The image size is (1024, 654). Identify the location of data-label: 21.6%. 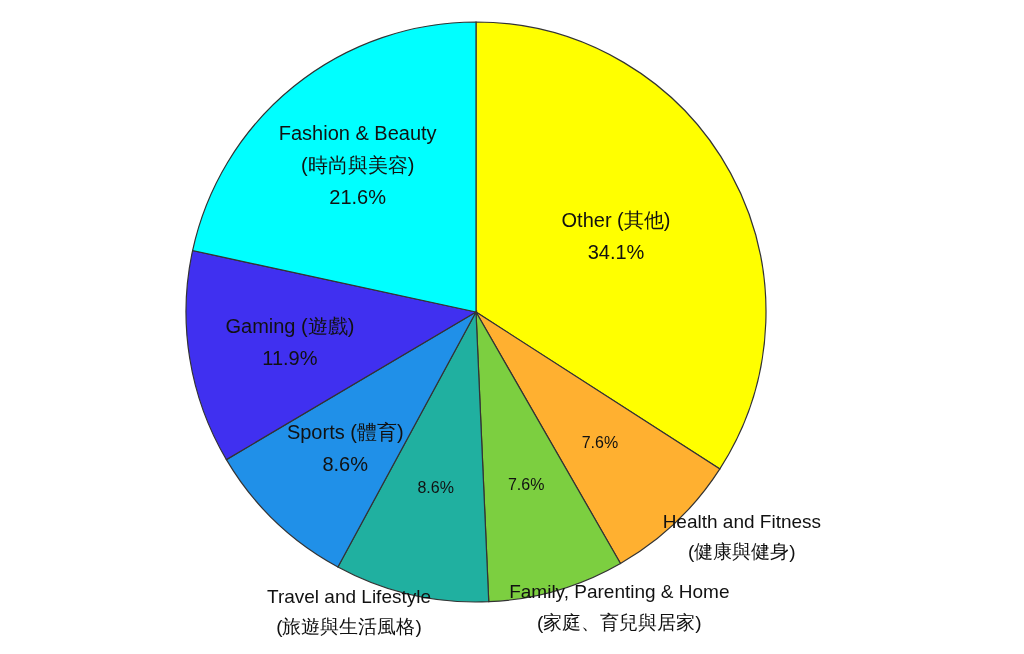
(358, 197).